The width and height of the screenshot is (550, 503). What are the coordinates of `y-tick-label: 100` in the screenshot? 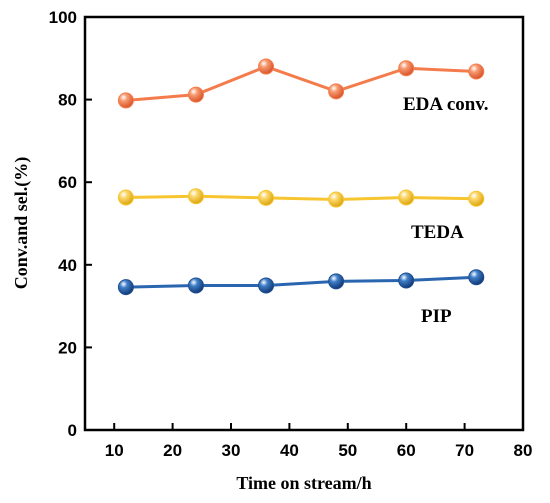 It's located at (63, 17).